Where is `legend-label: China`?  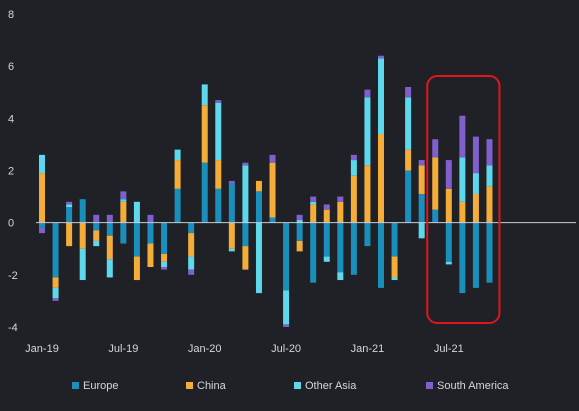
legend-label: China is located at coordinates (212, 386).